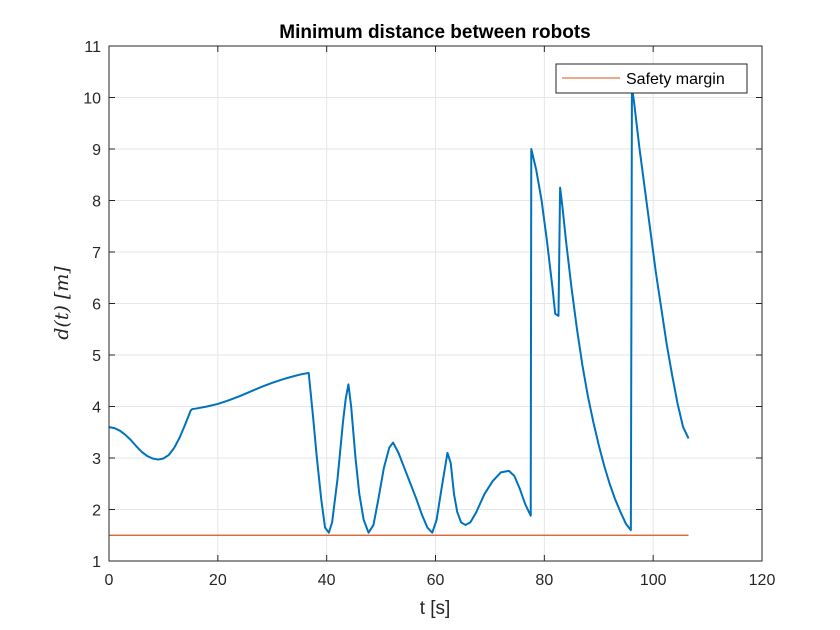  I want to click on x-tick-label: 100, so click(653, 580).